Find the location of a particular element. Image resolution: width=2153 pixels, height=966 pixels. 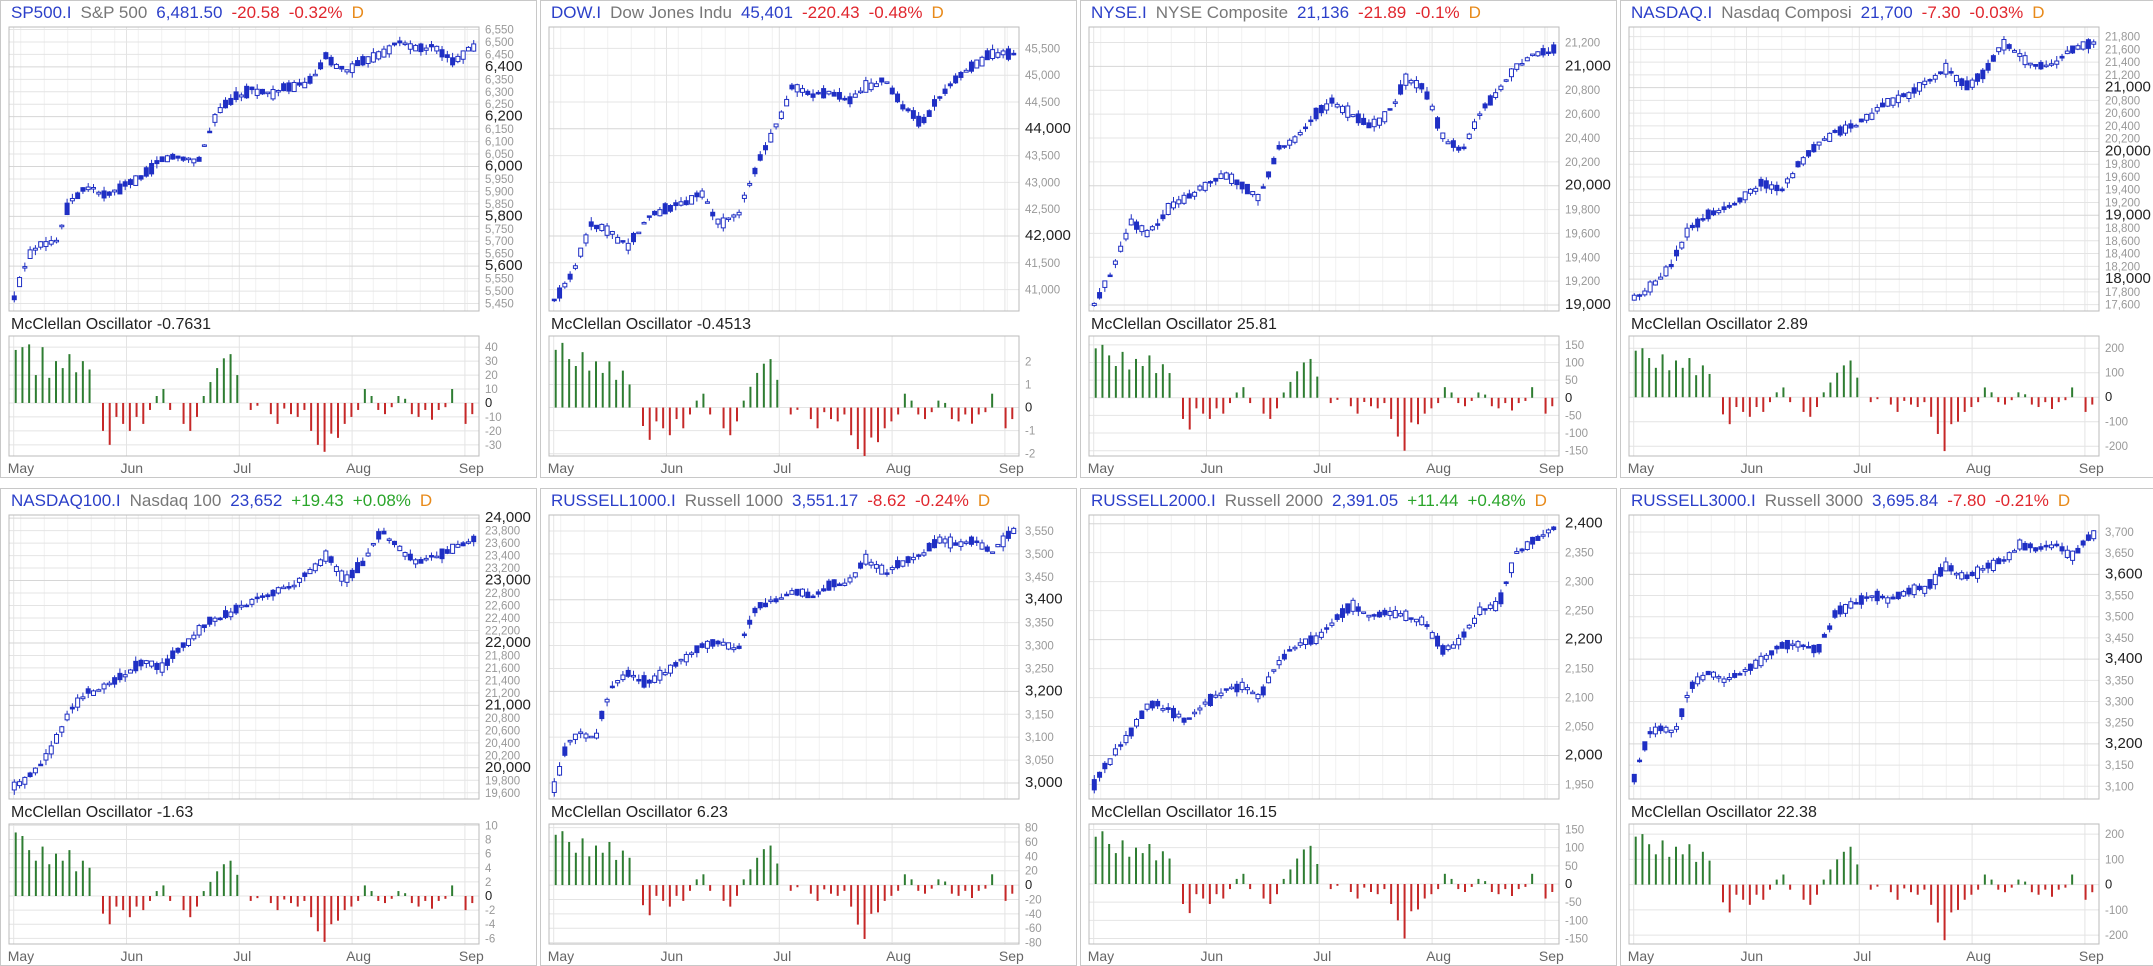

price-tick-label: 2,250 is located at coordinates (1579, 612).